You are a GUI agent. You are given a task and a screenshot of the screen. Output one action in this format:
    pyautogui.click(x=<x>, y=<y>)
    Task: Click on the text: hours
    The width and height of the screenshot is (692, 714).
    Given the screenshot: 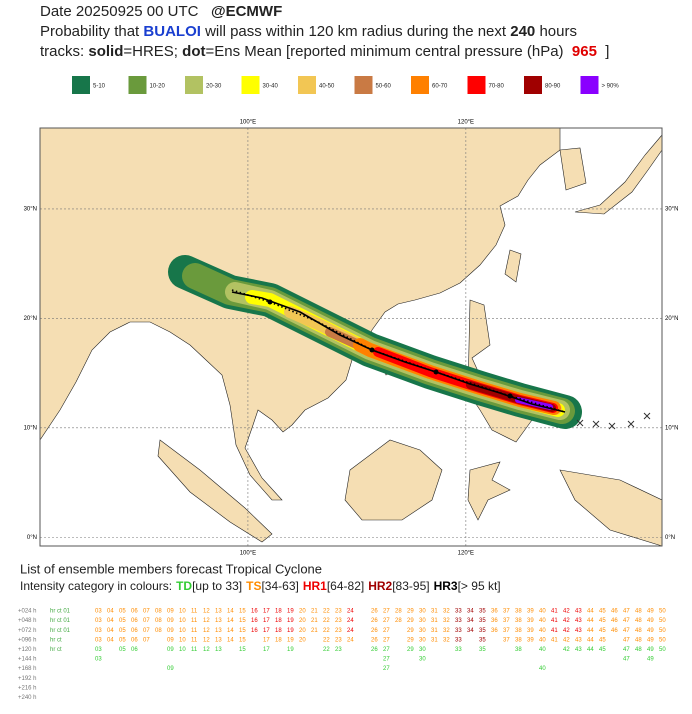 What is the action you would take?
    pyautogui.click(x=558, y=31)
    